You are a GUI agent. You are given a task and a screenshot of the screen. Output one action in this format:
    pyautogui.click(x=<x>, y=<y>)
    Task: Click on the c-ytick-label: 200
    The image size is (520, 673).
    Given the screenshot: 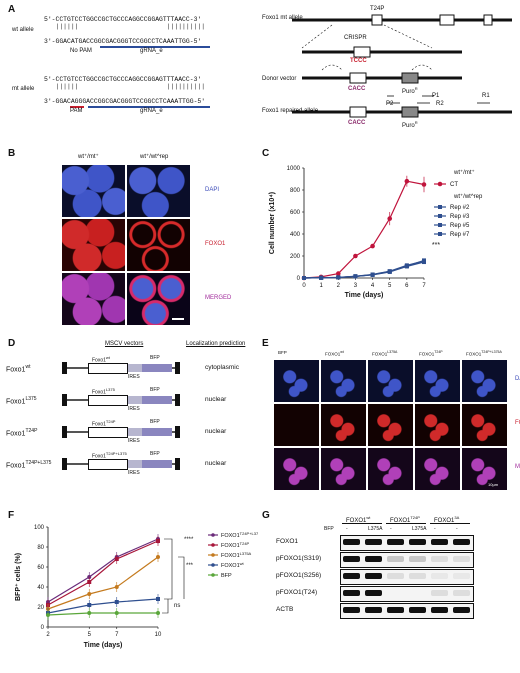 What is the action you would take?
    pyautogui.click(x=295, y=257)
    